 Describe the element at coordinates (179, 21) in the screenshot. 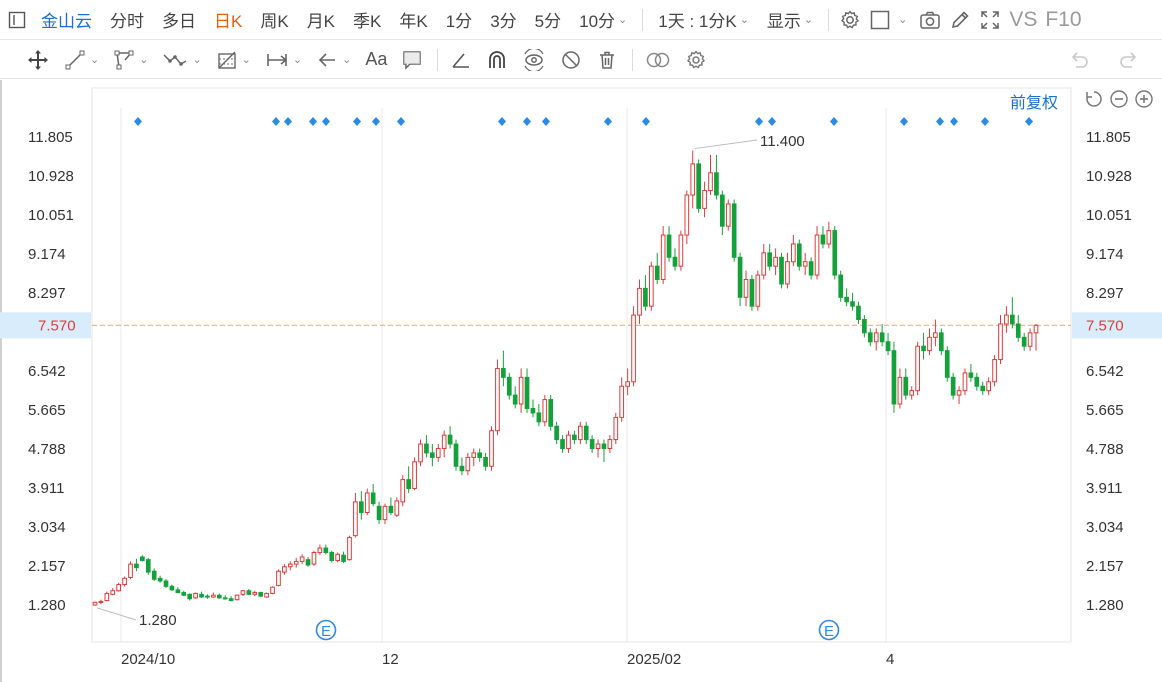

I see `period-multiday: 多日` at that location.